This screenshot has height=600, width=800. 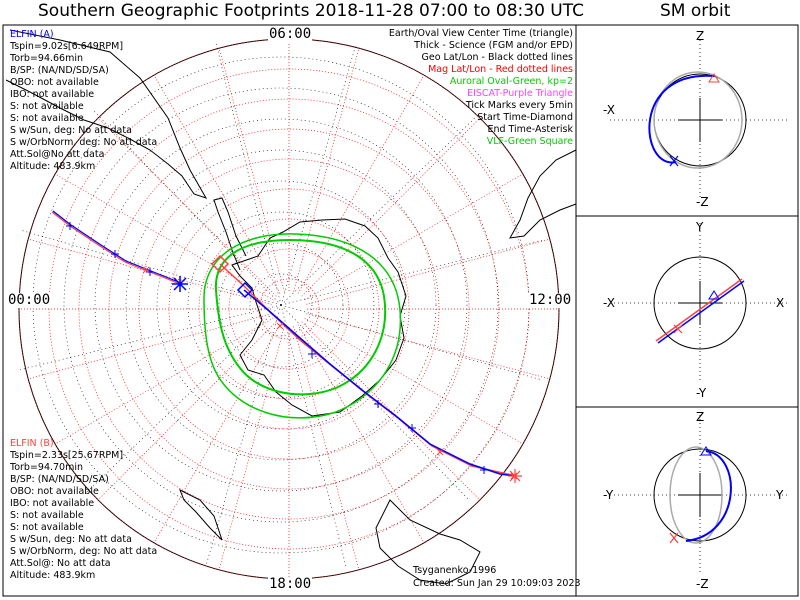 I want to click on legend-item: Thick - Science (FGM and/or EPD), so click(x=493, y=45).